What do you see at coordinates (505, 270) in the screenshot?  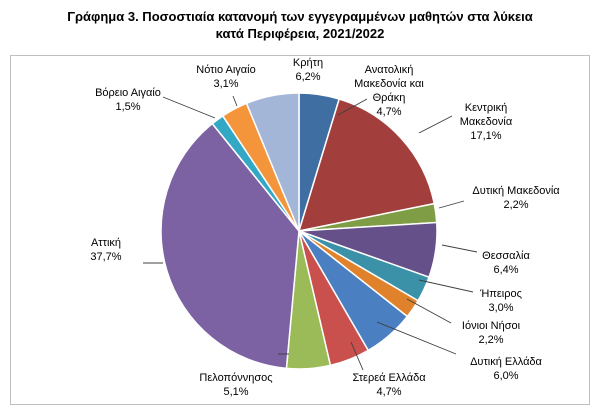 I see `slice-value-label: 6,4%` at bounding box center [505, 270].